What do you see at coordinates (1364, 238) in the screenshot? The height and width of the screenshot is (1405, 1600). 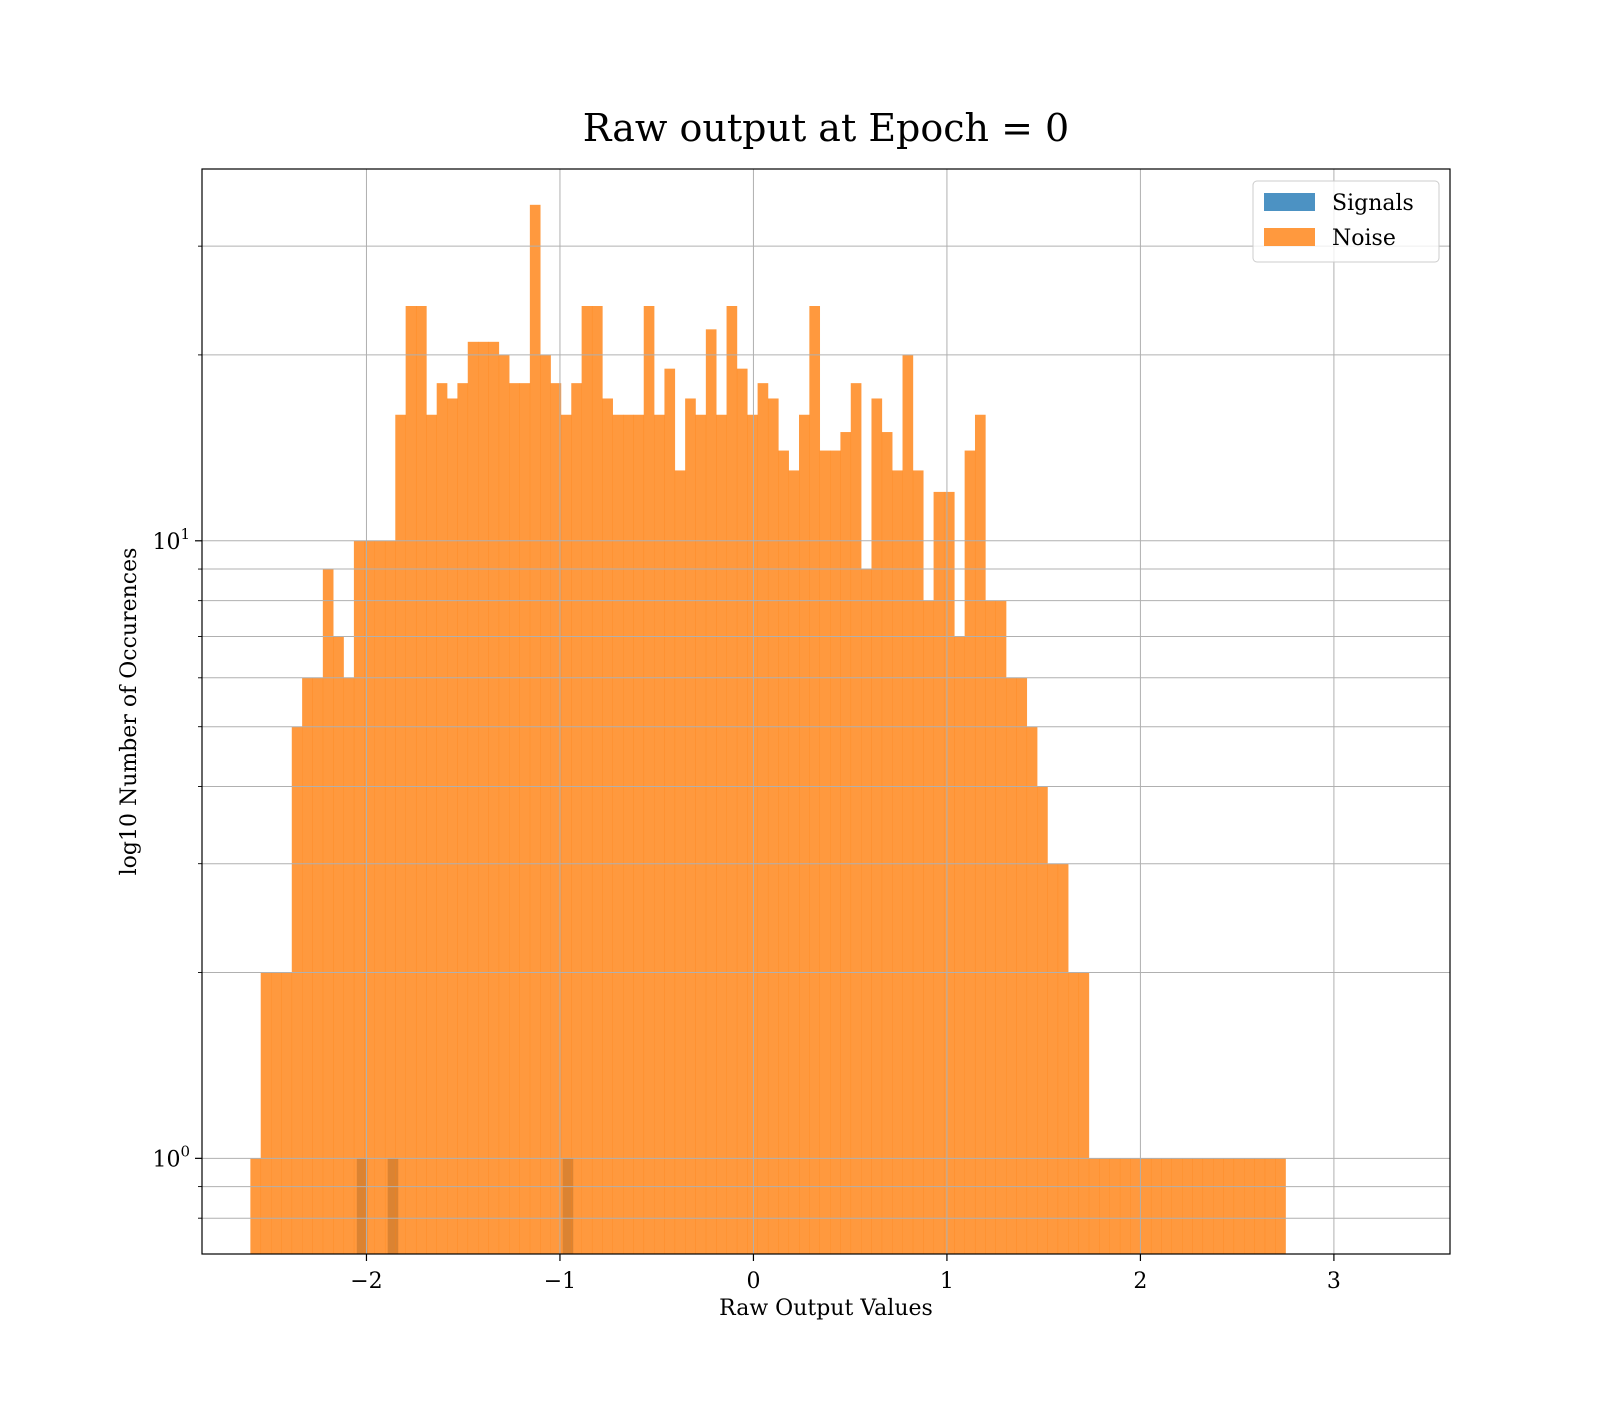 I see `legend-label-noise: Noise` at bounding box center [1364, 238].